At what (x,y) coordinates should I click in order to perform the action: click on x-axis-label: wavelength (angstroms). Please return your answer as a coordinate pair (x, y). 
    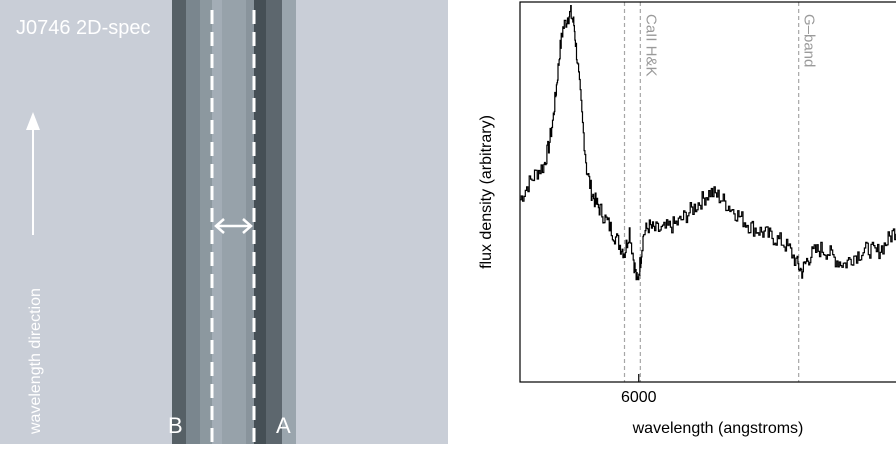
    Looking at the image, I should click on (718, 428).